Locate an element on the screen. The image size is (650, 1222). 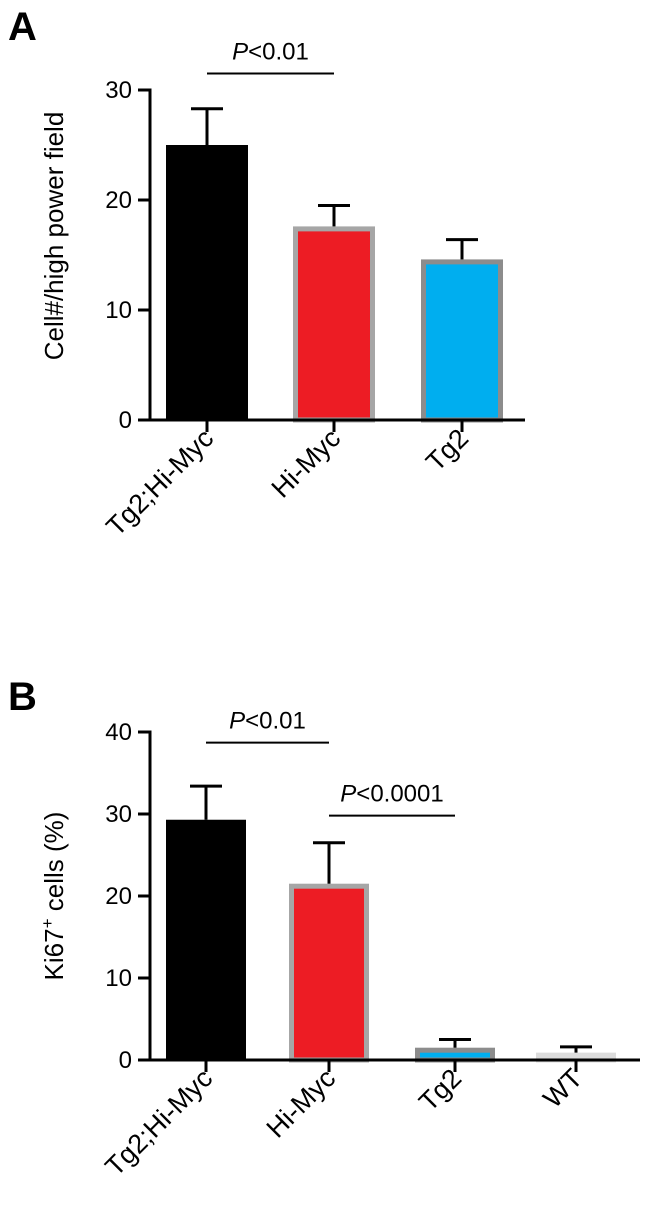
y-axis-label-superscript: + is located at coordinates (47, 923).